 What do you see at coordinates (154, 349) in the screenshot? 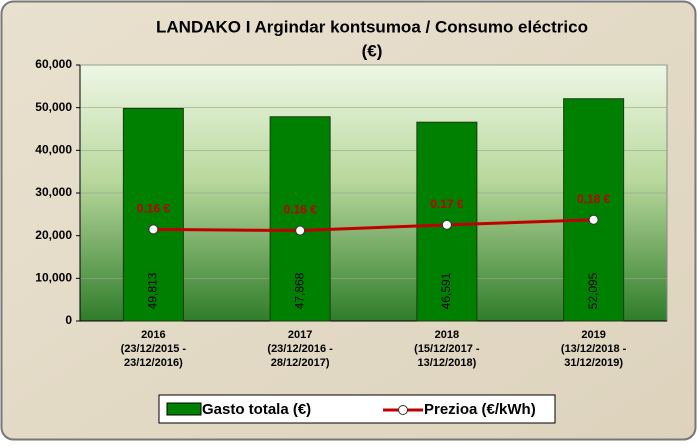
I see `x-tick-label: (23/12/2015 -` at bounding box center [154, 349].